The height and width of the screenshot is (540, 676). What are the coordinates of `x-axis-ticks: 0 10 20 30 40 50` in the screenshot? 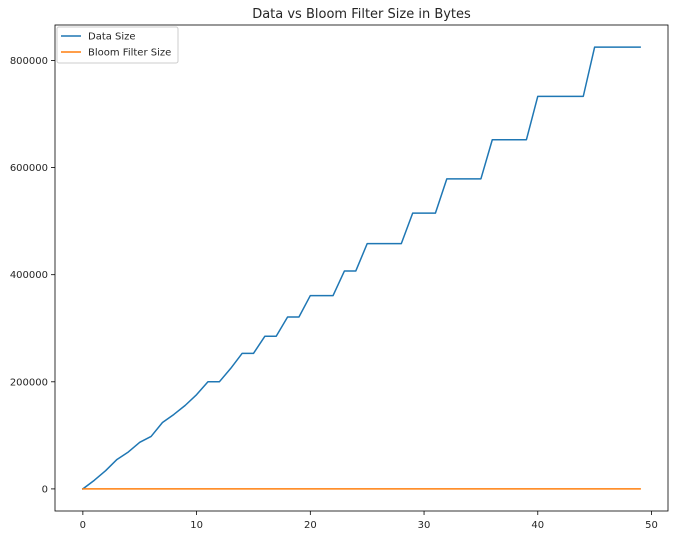 It's located at (369, 521).